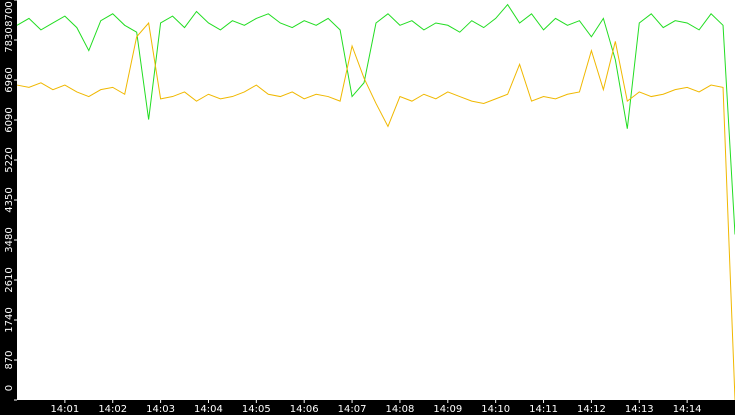 The image size is (735, 415). What do you see at coordinates (256, 409) in the screenshot?
I see `x-tick-label: 14:05` at bounding box center [256, 409].